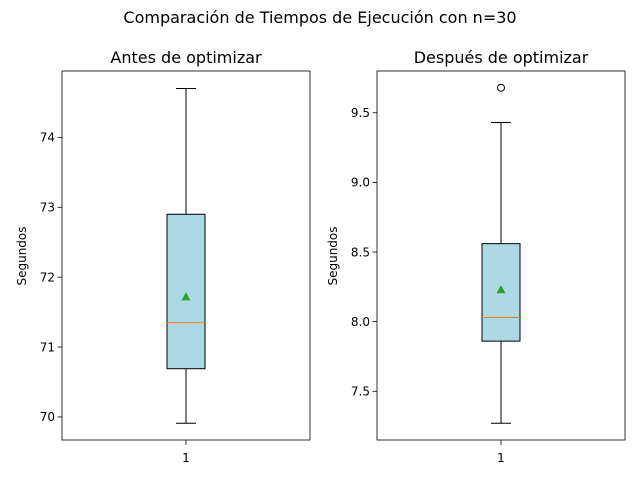 The image size is (640, 484). I want to click on subplot-title-despues: Después de optimizar, so click(501, 57).